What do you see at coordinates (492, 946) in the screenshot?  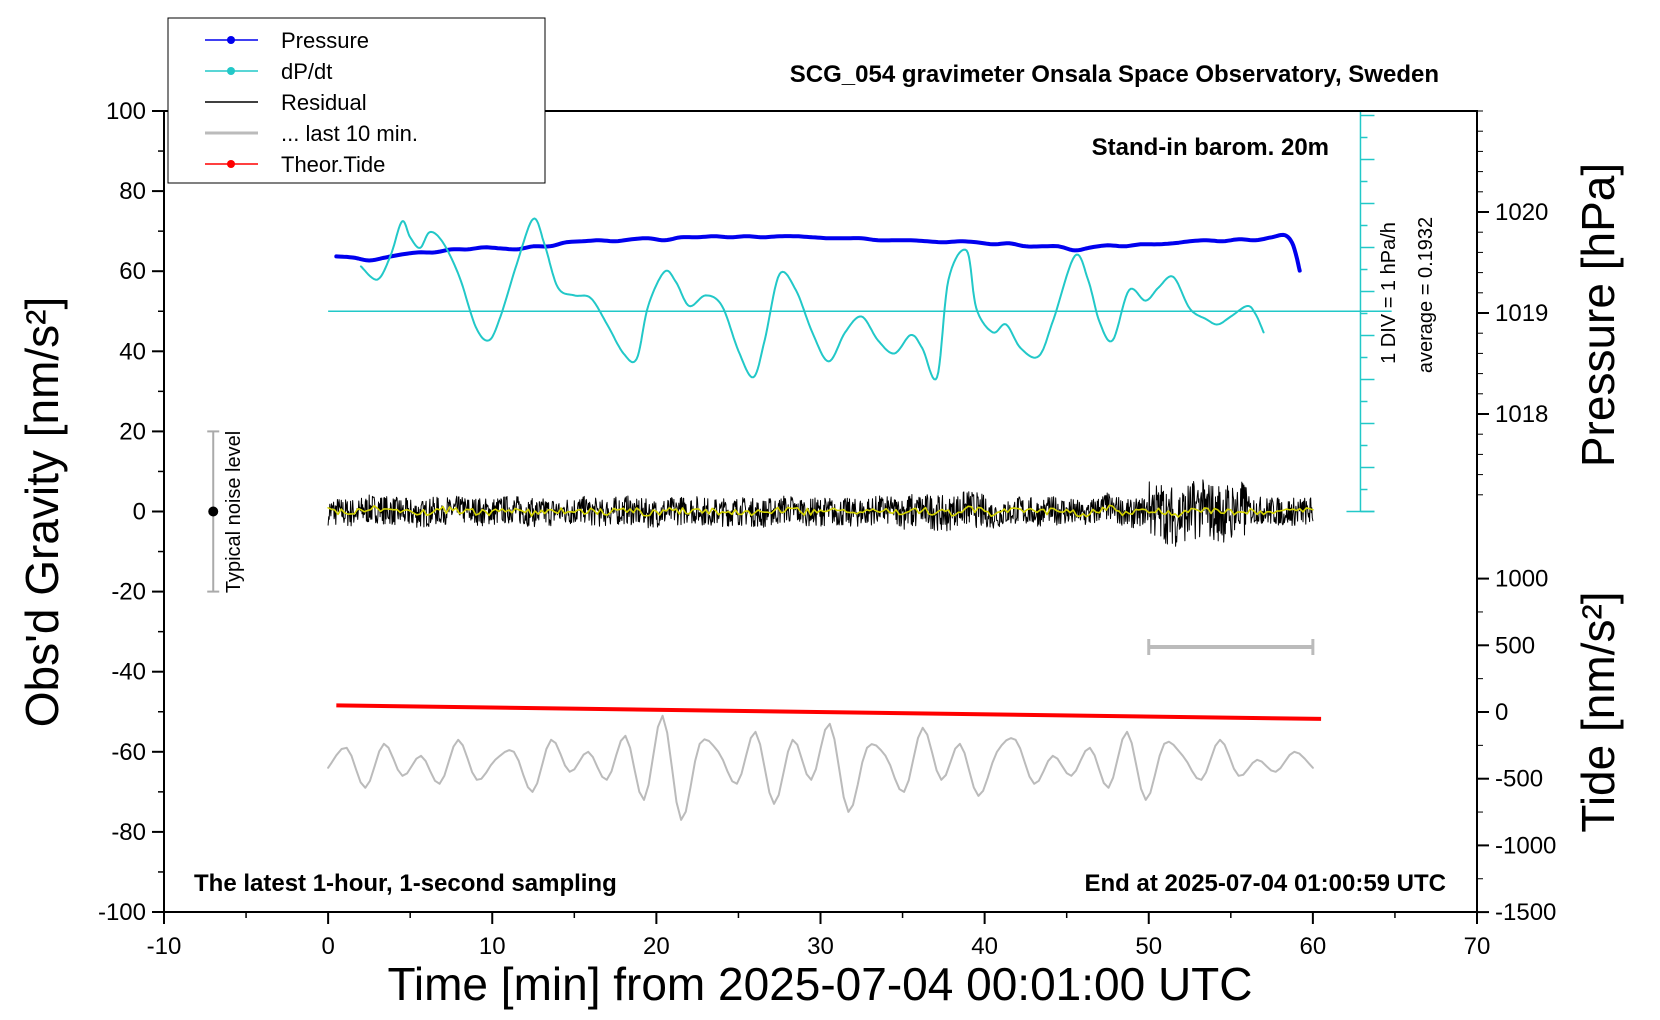 I see `x-tick-label: 10` at bounding box center [492, 946].